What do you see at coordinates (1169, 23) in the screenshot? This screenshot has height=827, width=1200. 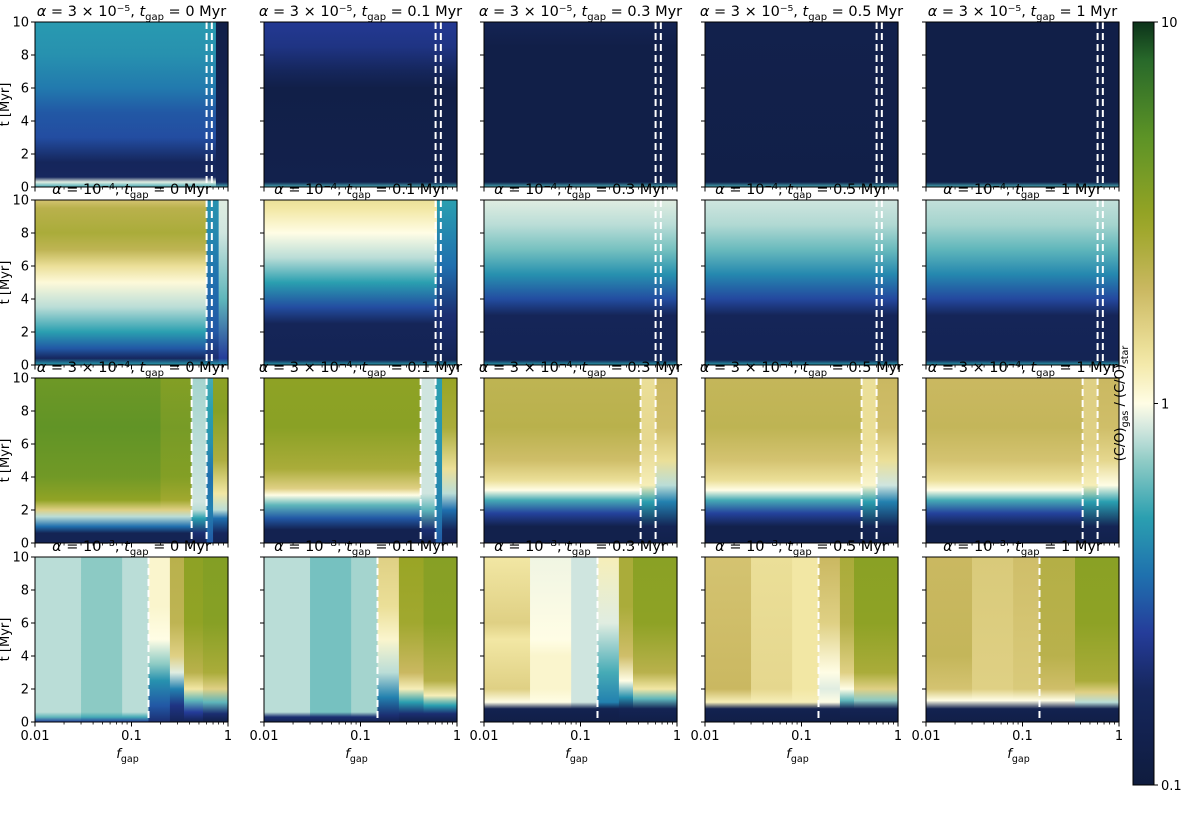 I see `colorbar-tick-label: 10` at bounding box center [1169, 23].